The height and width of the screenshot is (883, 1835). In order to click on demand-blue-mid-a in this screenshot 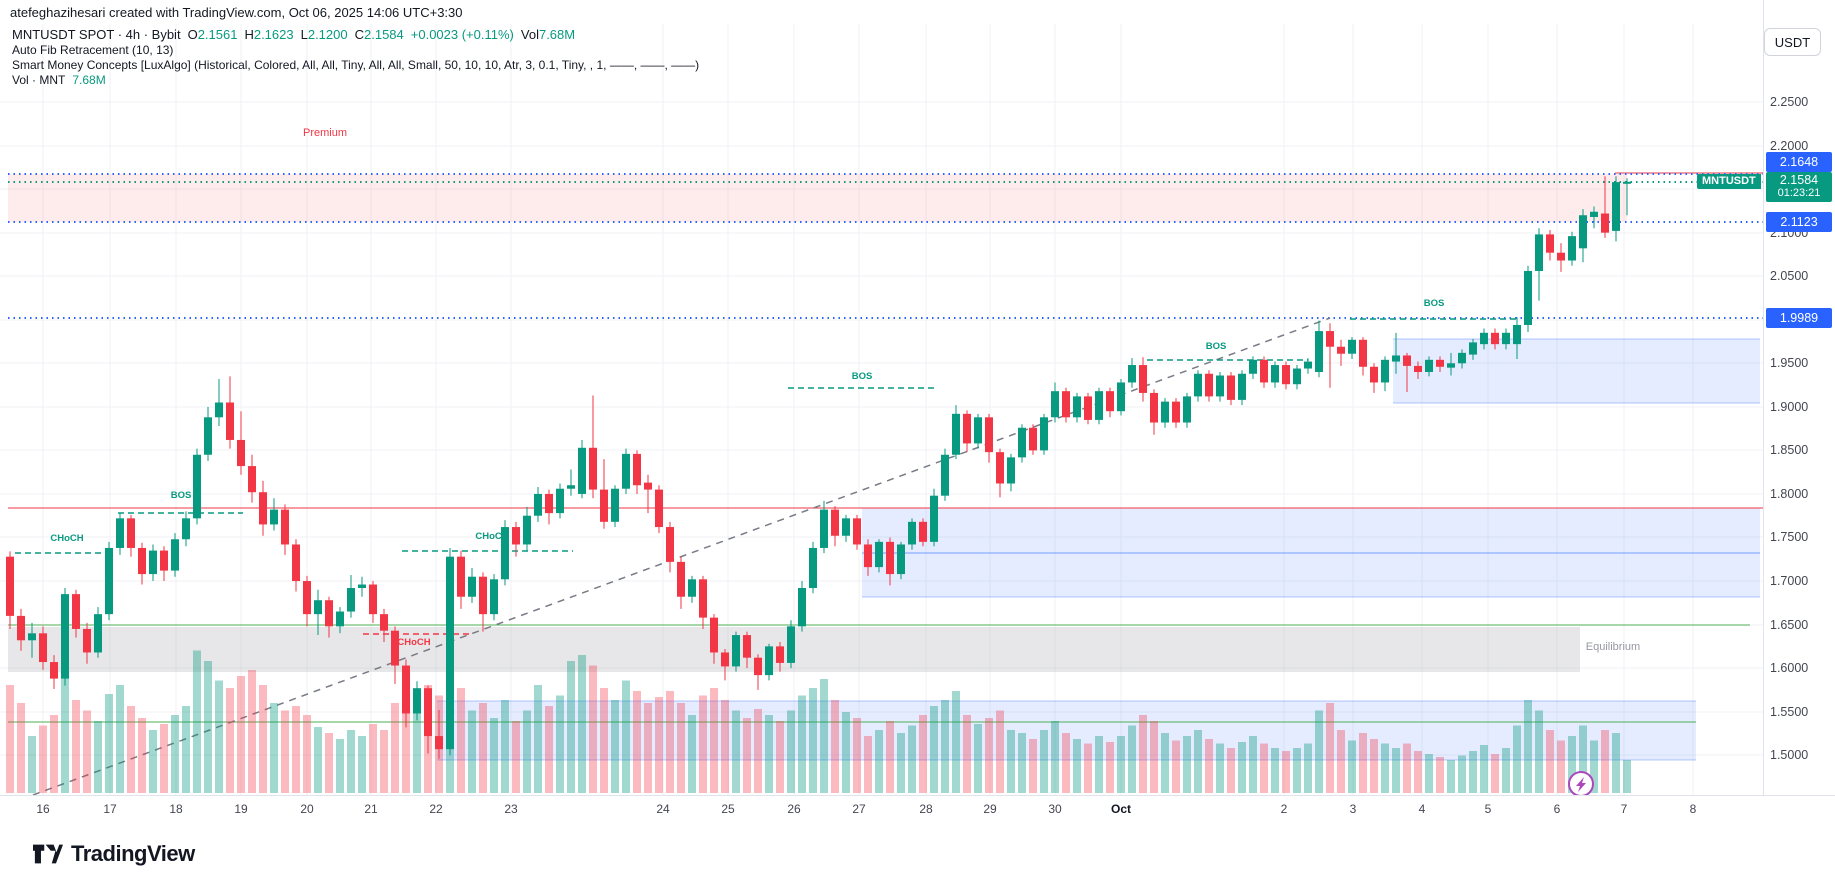, I will do `click(1311, 530)`.